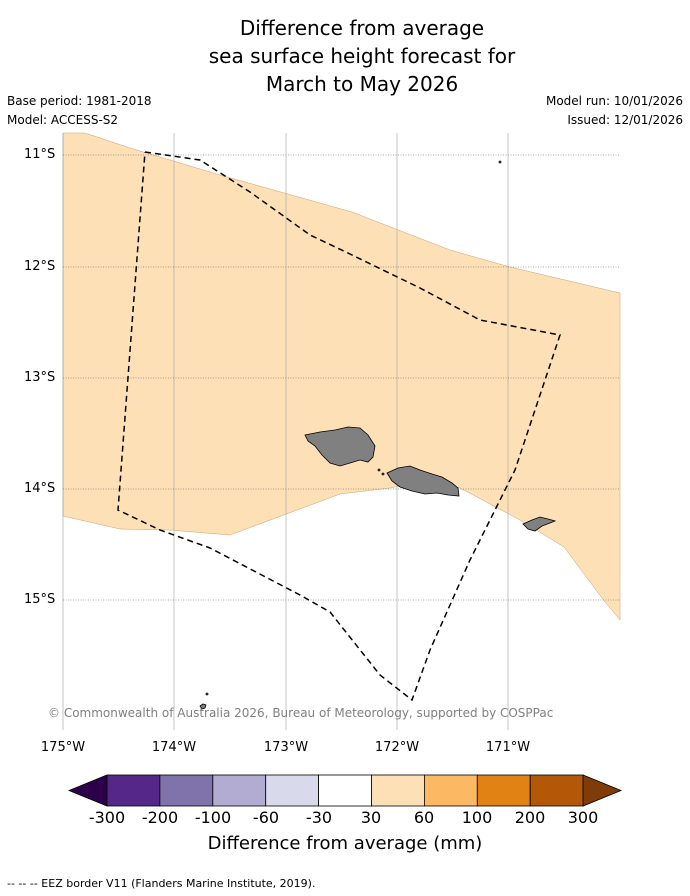 The width and height of the screenshot is (690, 896). I want to click on model-name: Model: ACCESS-S2, so click(63, 120).